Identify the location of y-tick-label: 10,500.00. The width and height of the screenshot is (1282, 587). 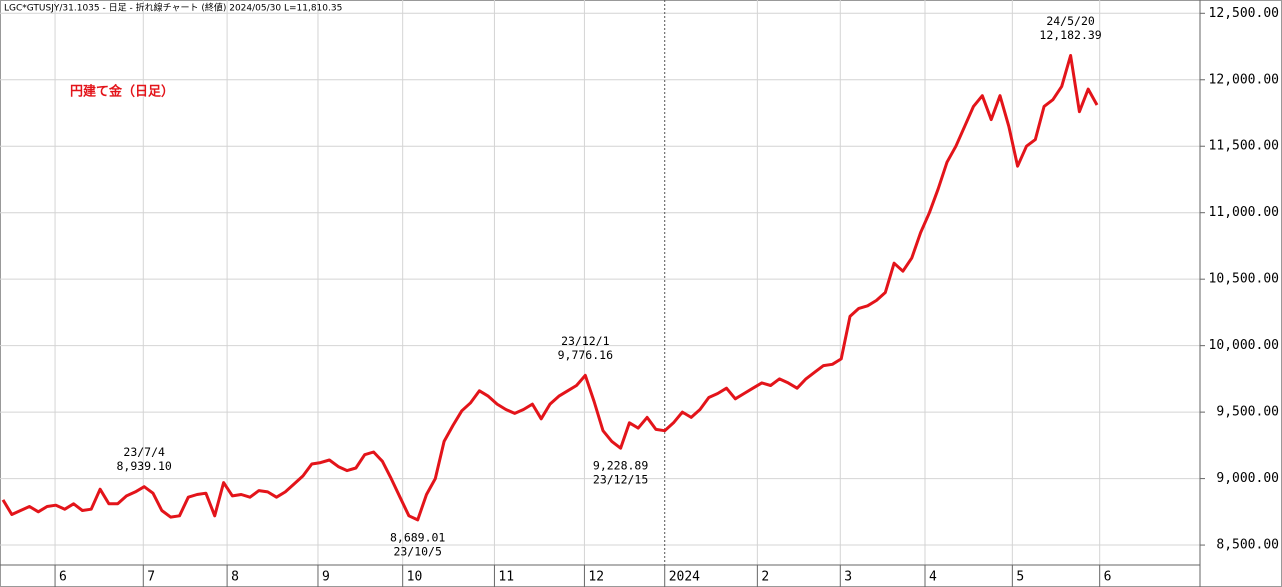
(1244, 279).